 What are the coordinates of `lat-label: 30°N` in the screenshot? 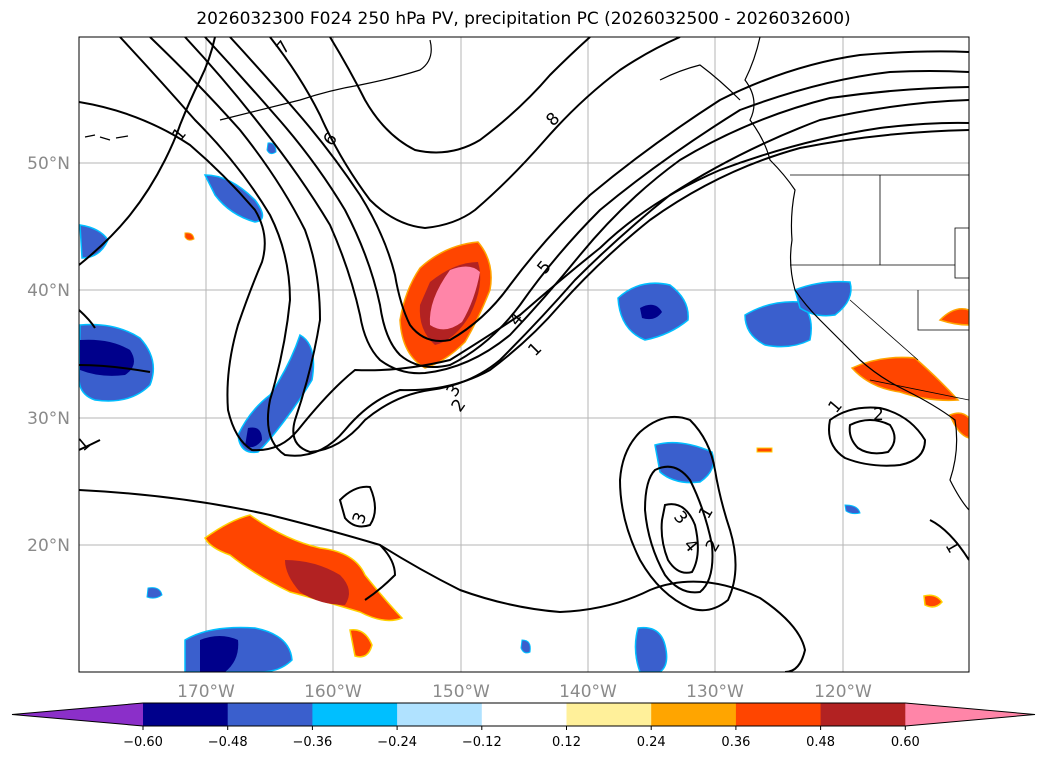 It's located at (48, 419).